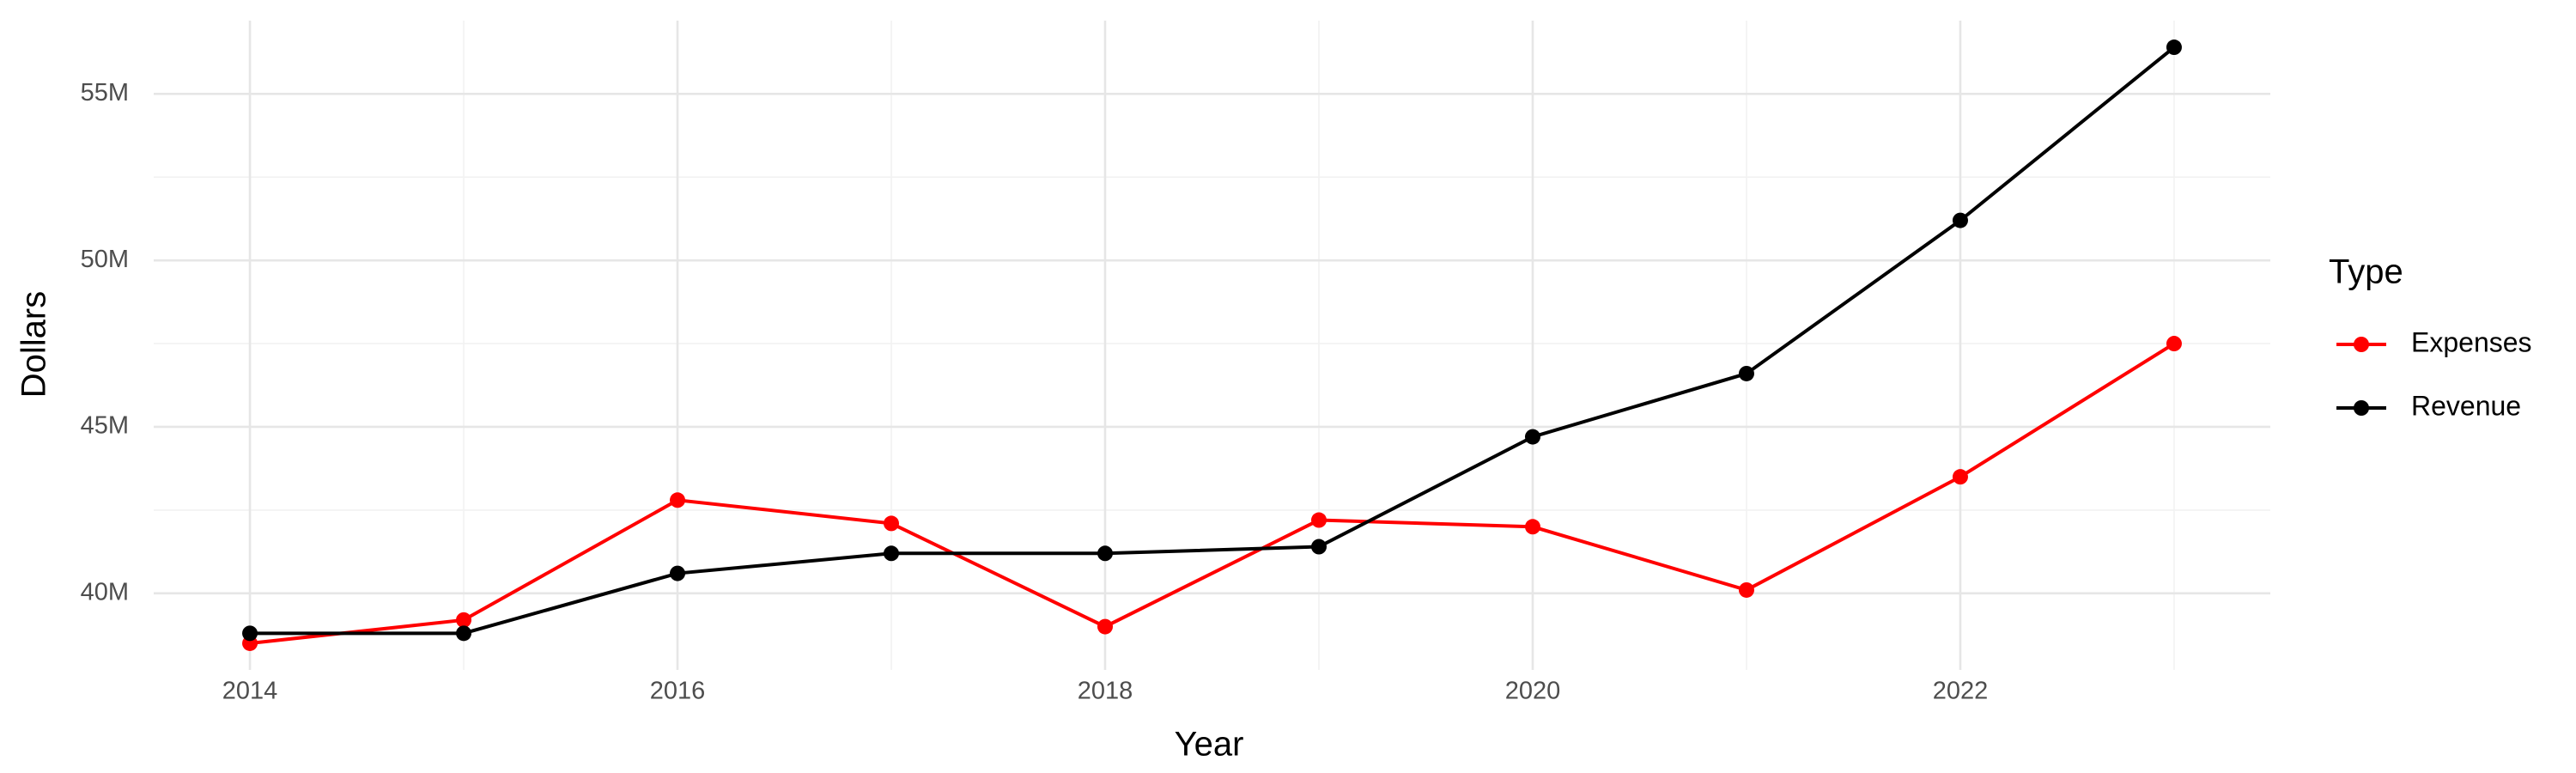  Describe the element at coordinates (1210, 745) in the screenshot. I see `x-axis-title: Year` at that location.